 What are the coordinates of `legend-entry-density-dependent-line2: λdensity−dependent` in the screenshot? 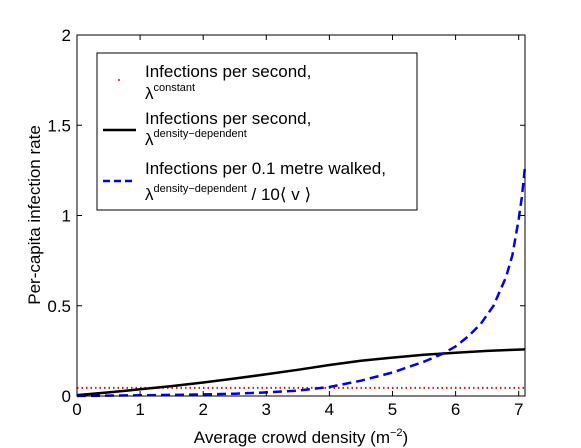 It's located at (196, 138).